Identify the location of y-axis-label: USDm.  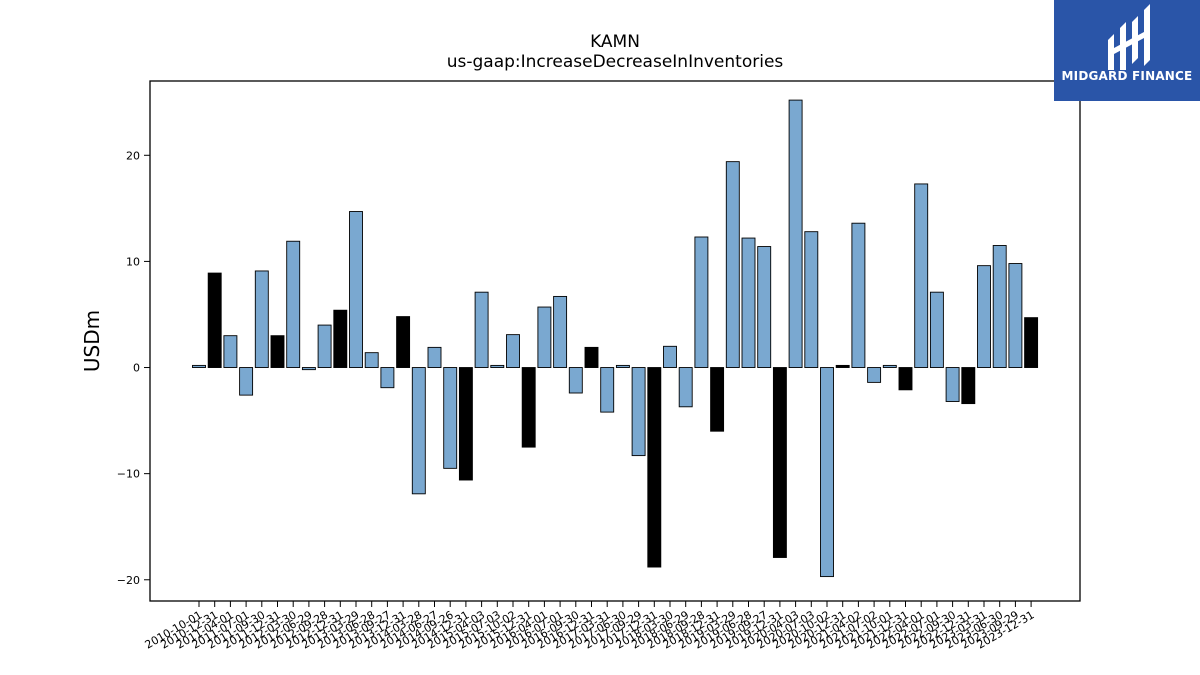
(92, 341).